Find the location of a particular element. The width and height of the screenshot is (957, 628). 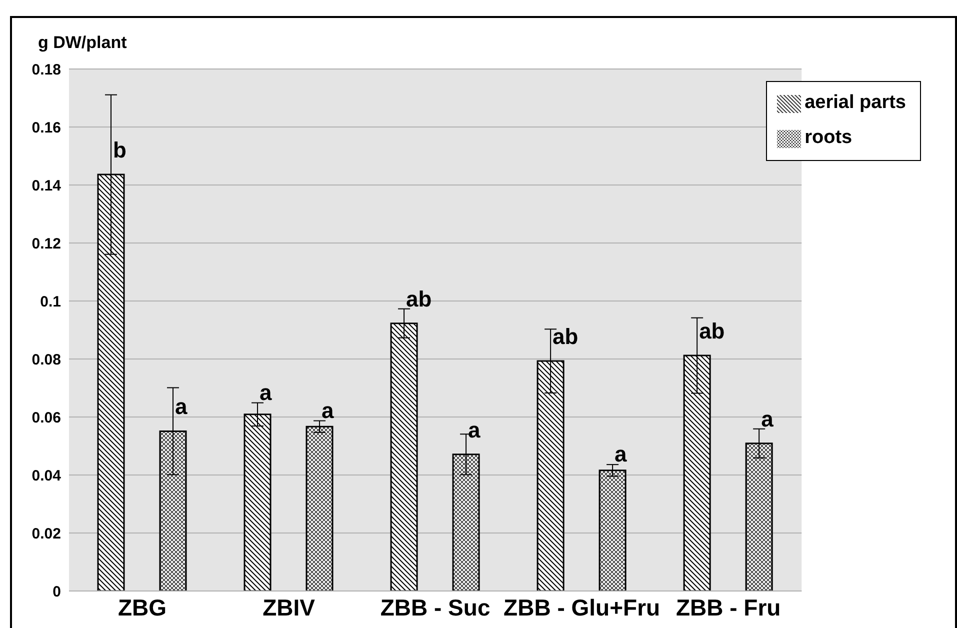

y-tick-label: 0.06 is located at coordinates (46, 417).